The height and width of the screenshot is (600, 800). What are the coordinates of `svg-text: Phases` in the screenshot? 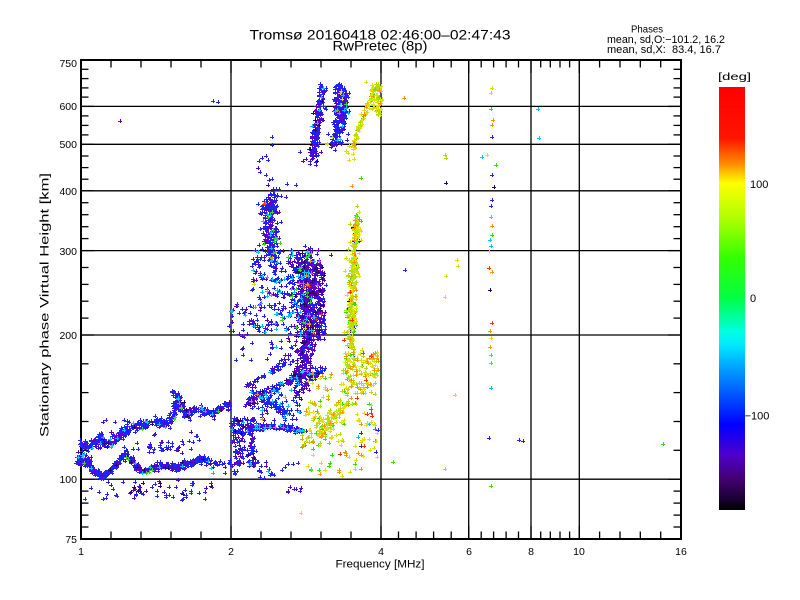 It's located at (647, 29).